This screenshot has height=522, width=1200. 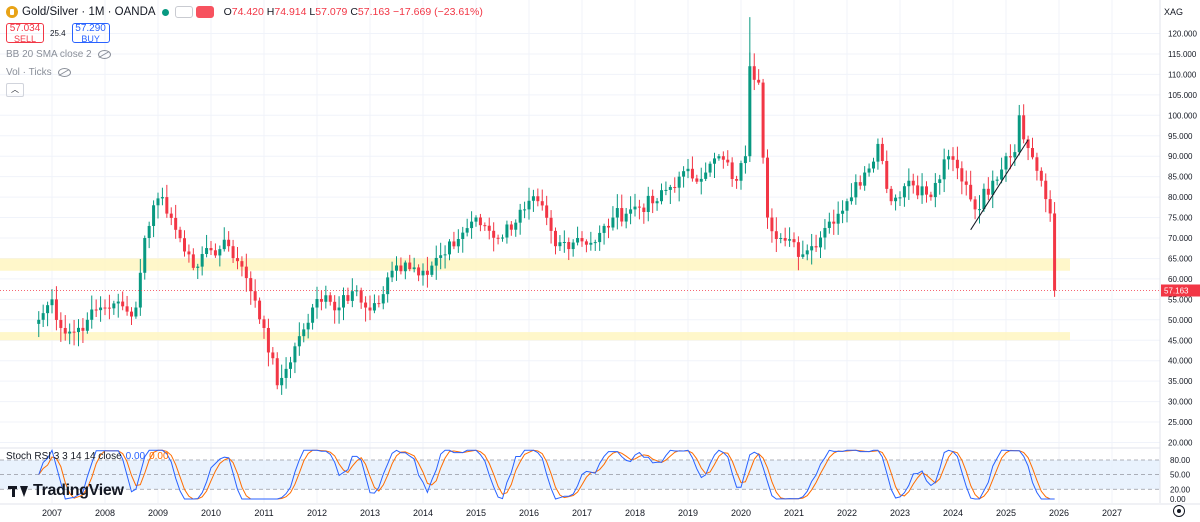 What do you see at coordinates (1180, 156) in the screenshot?
I see `price-tick-label: 90.000` at bounding box center [1180, 156].